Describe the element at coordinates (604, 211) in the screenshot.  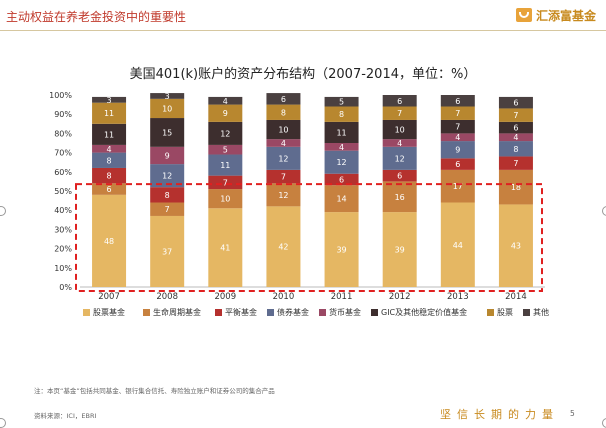
I see `right-edge-dot` at that location.